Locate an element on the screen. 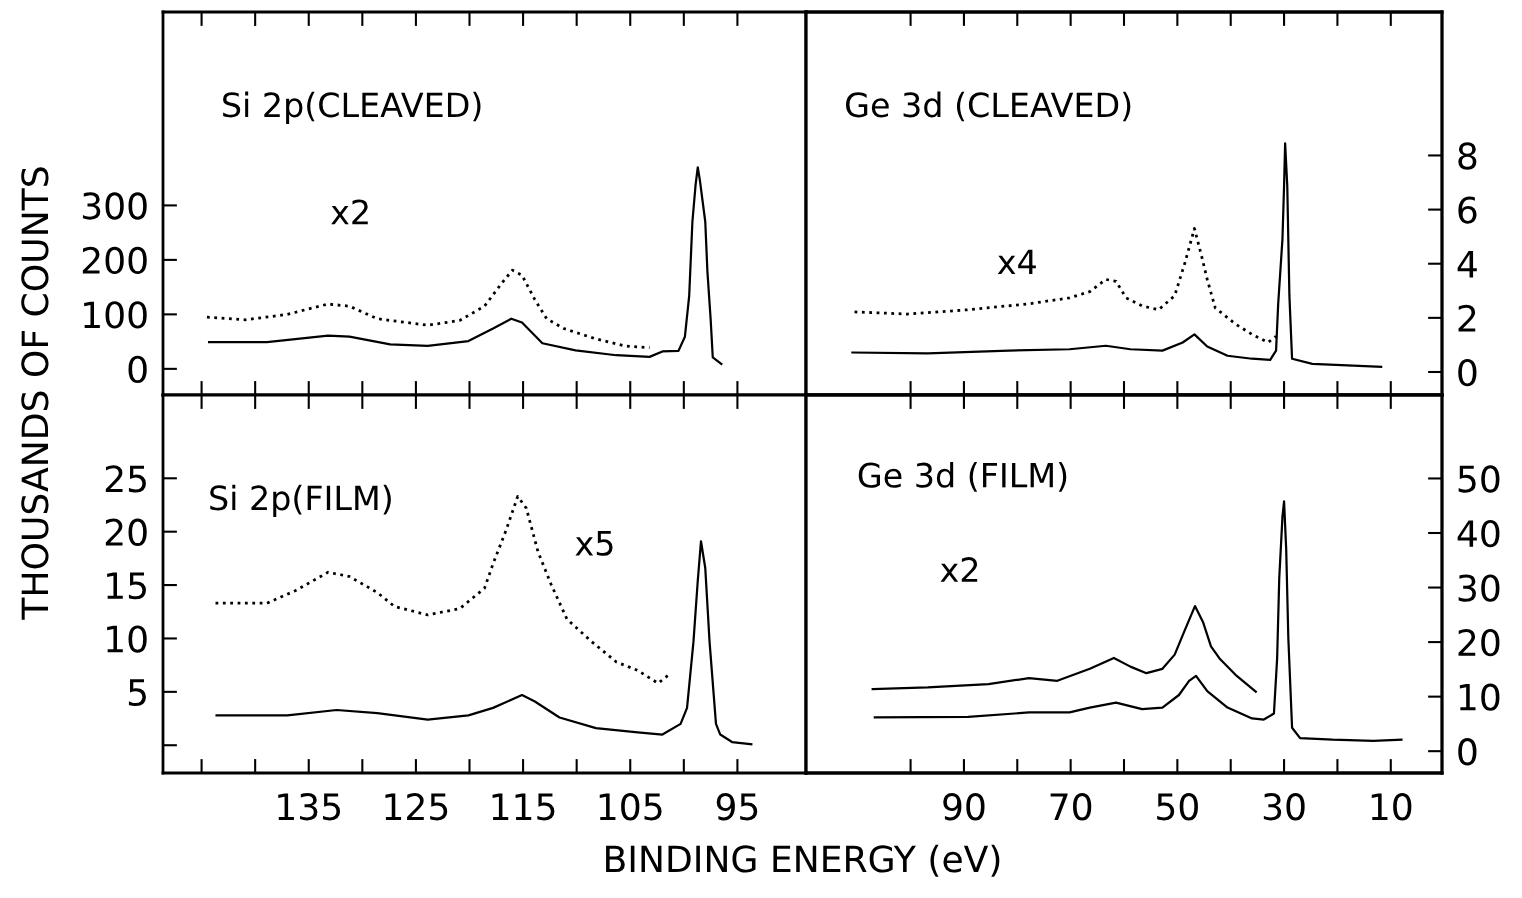 The height and width of the screenshot is (898, 1522). y-tick-label: 5 is located at coordinates (137, 693).